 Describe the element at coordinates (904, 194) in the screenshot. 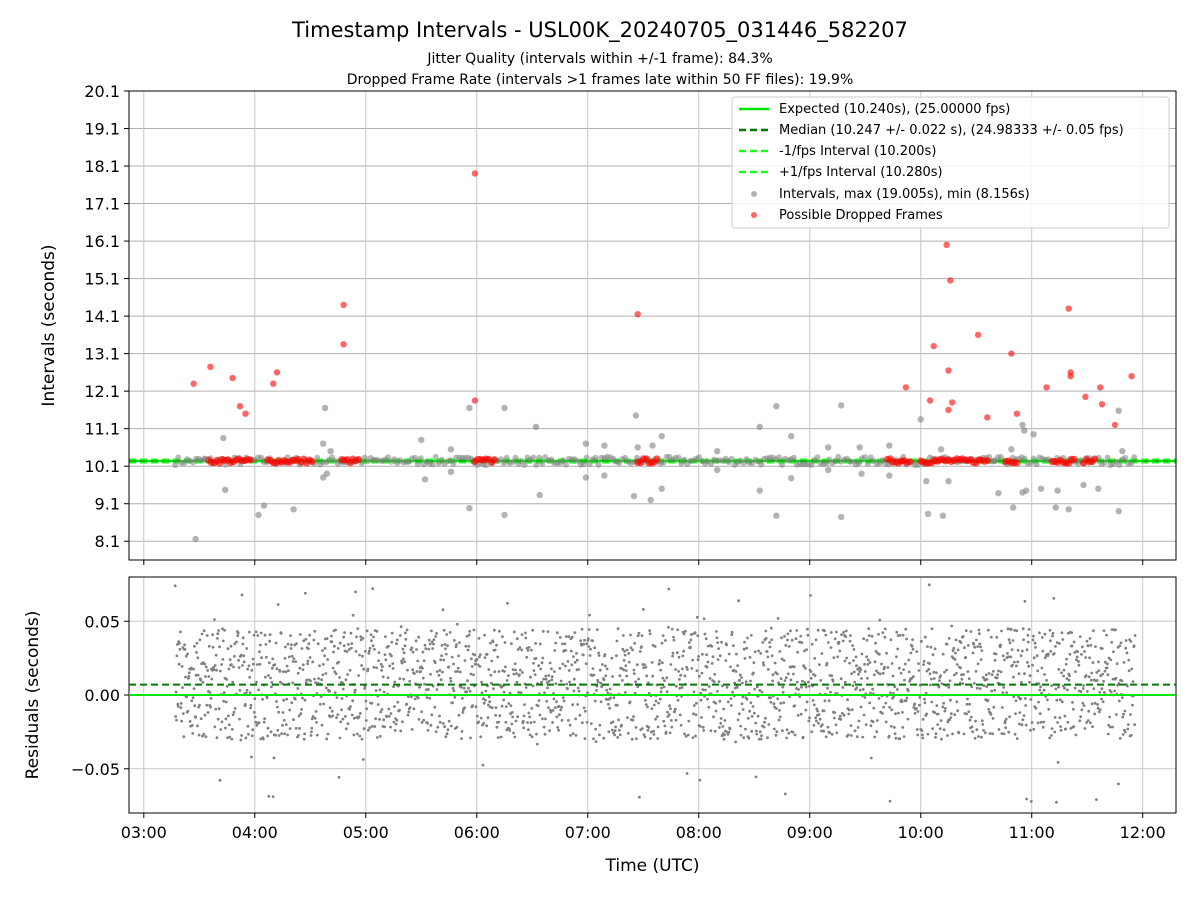

I see `legend-intervals-label: Intervals, max (19.005s), min (8.156s)` at that location.